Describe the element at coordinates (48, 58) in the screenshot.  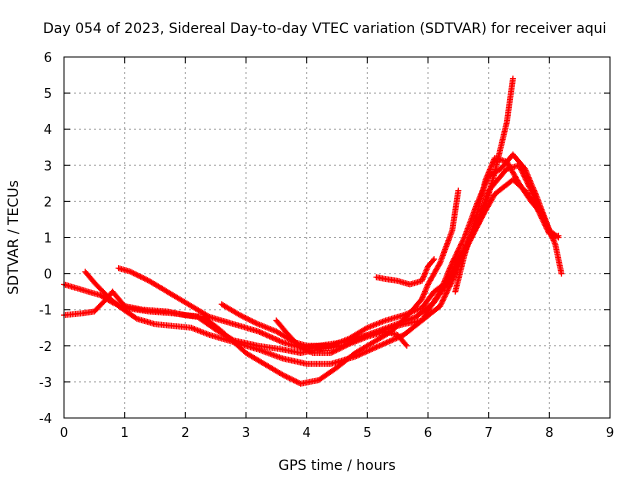
I see `y-tick-label: 6` at that location.